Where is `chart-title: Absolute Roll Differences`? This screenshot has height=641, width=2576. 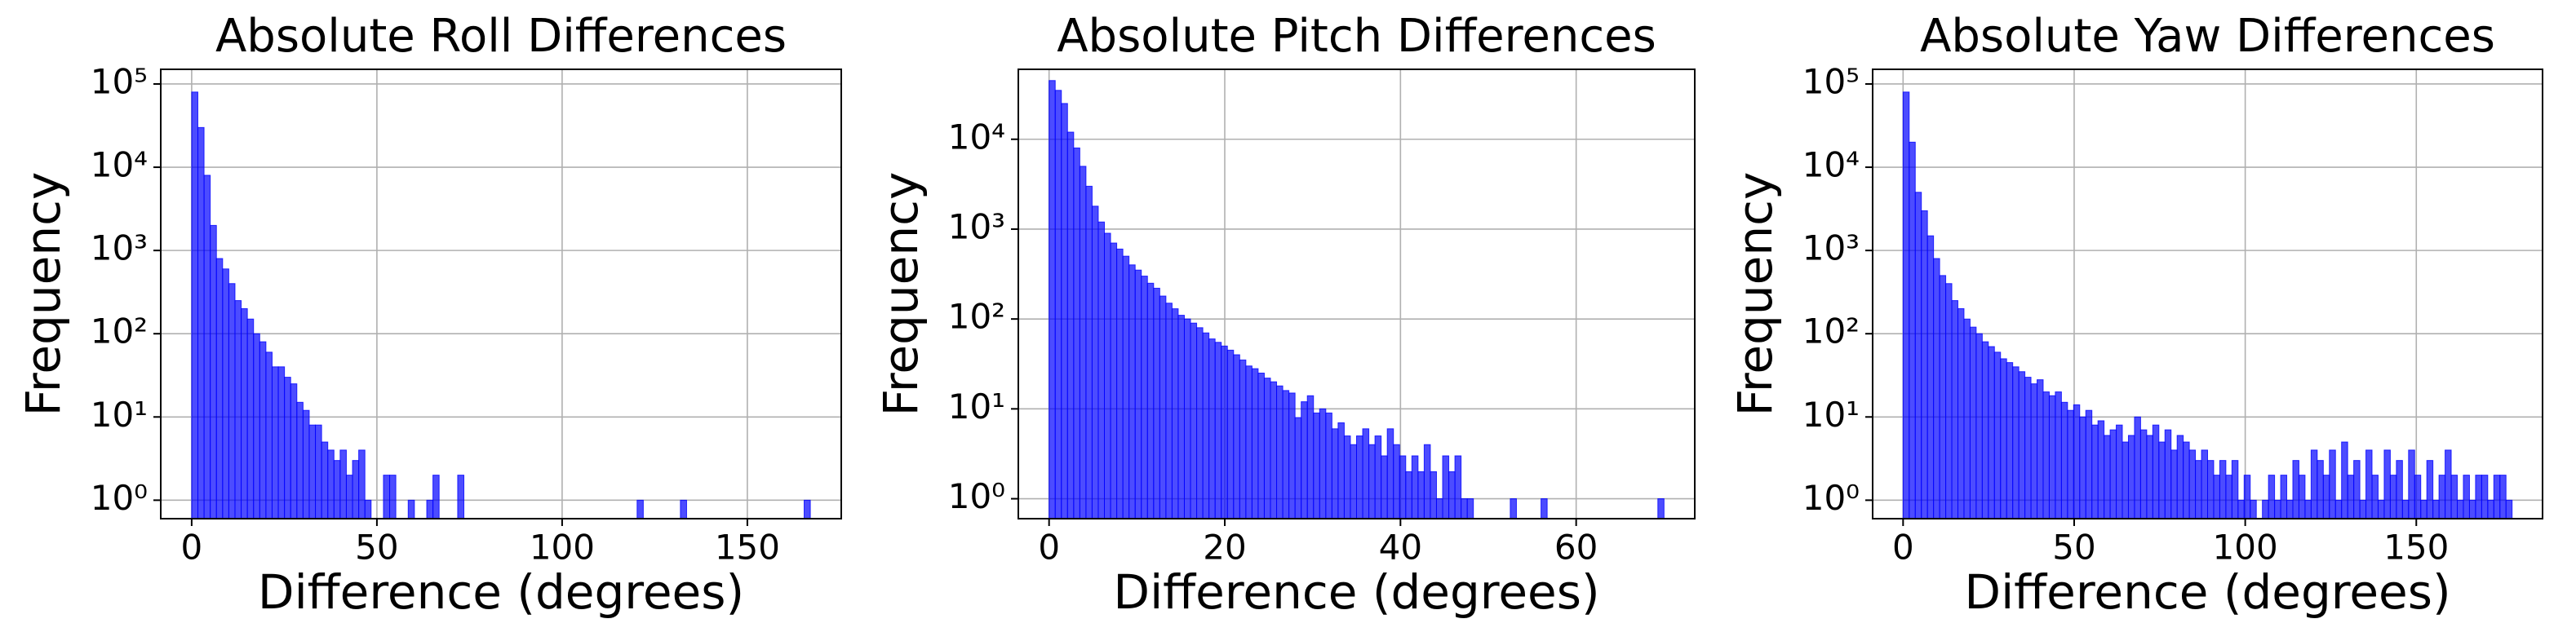
chart-title: Absolute Roll Differences is located at coordinates (501, 36).